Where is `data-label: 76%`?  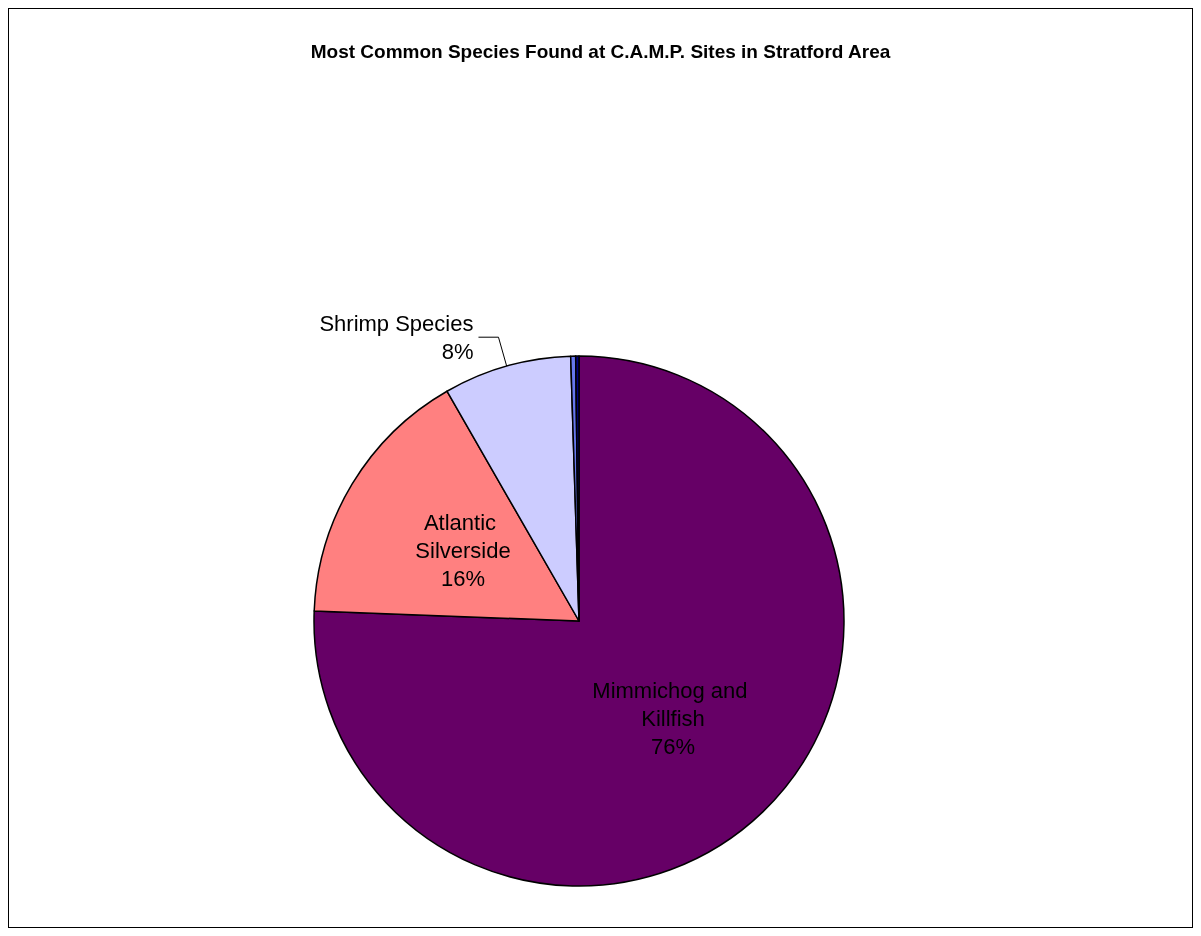 data-label: 76% is located at coordinates (673, 747).